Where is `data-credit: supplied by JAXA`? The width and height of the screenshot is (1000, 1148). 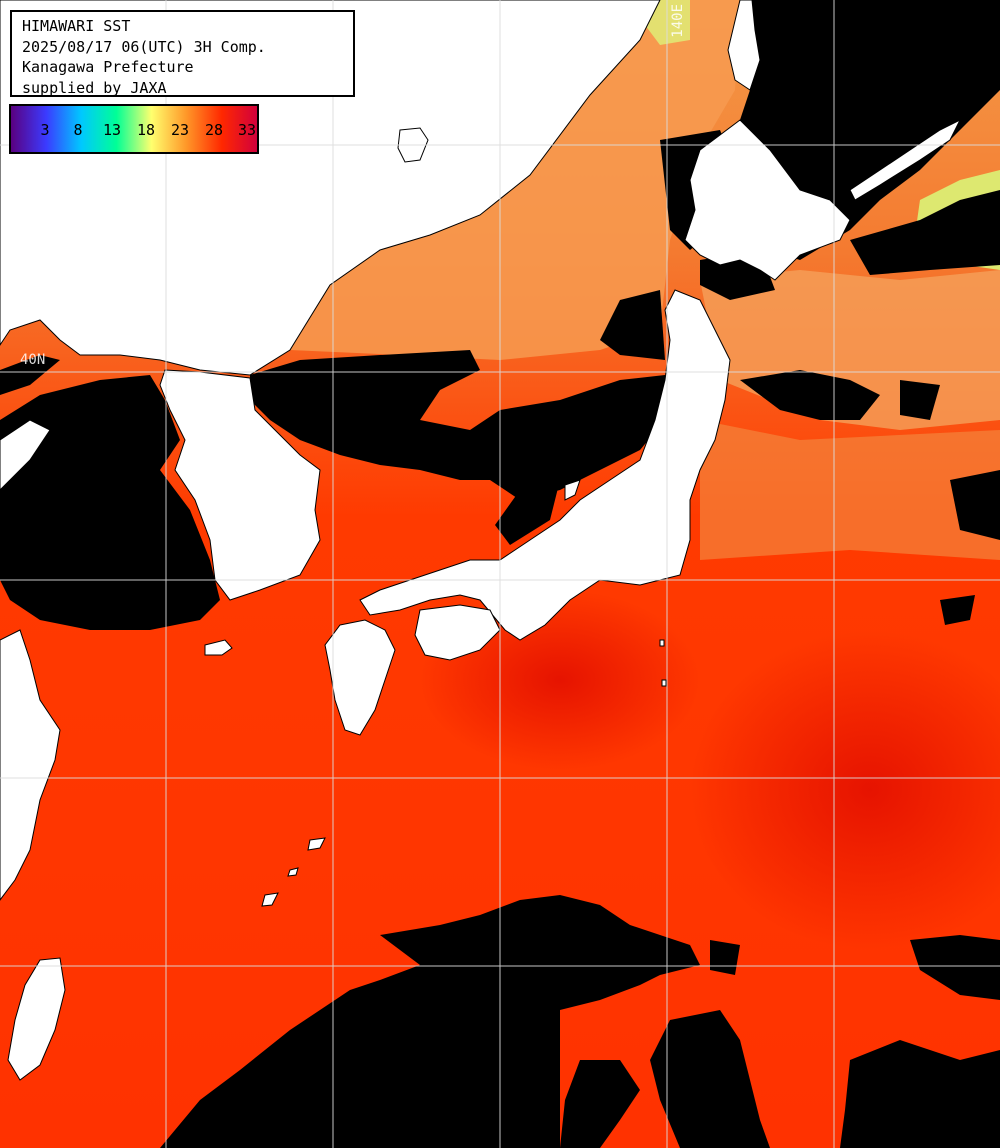
data-credit: supplied by JAXA is located at coordinates (94, 87).